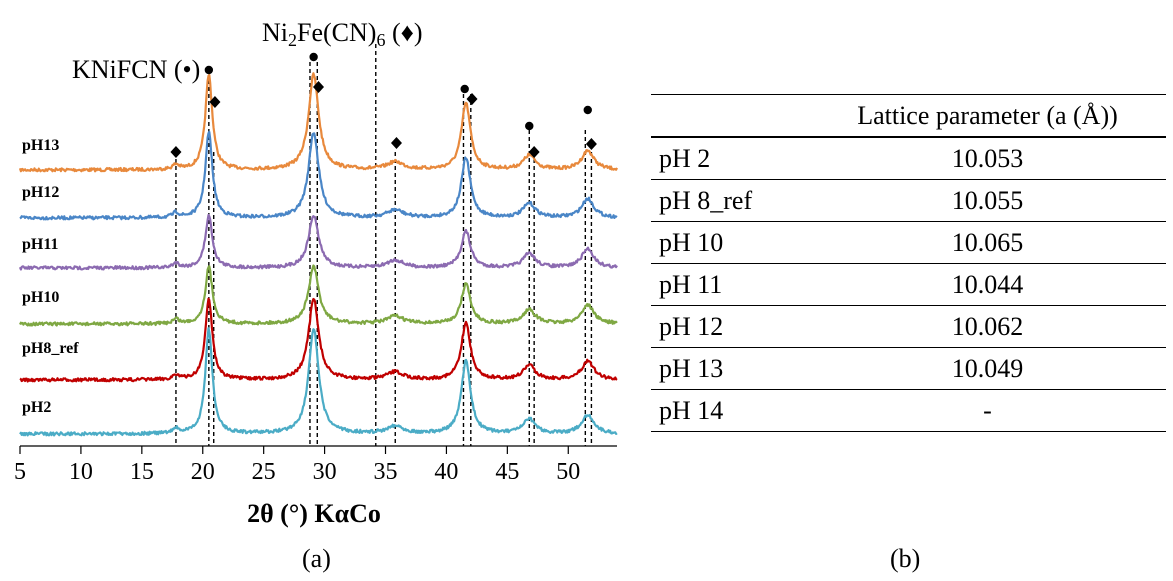  Describe the element at coordinates (905, 558) in the screenshot. I see `panel-label-b: (b)` at that location.